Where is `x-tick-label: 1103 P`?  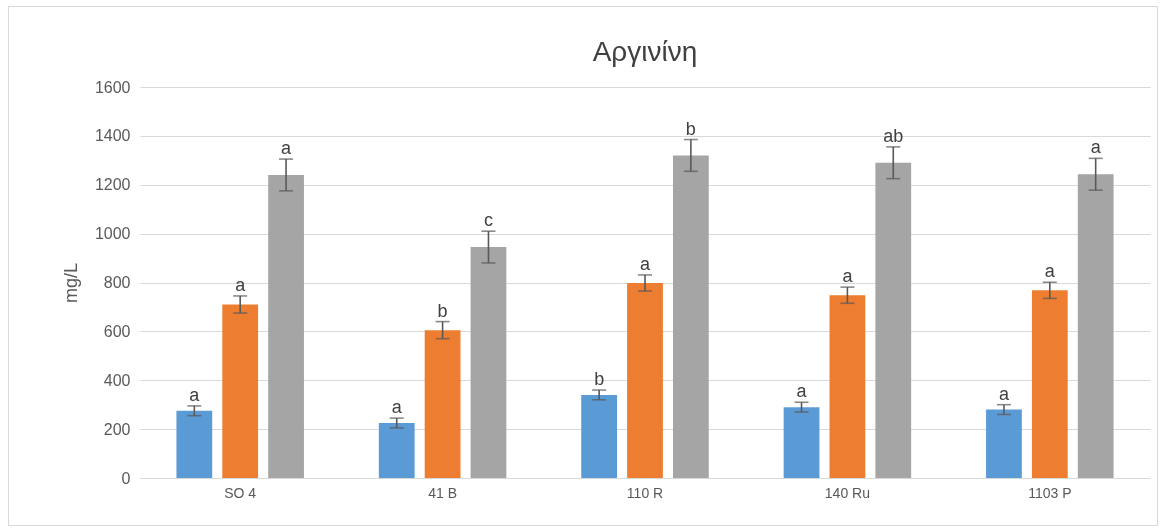
x-tick-label: 1103 P is located at coordinates (1050, 492).